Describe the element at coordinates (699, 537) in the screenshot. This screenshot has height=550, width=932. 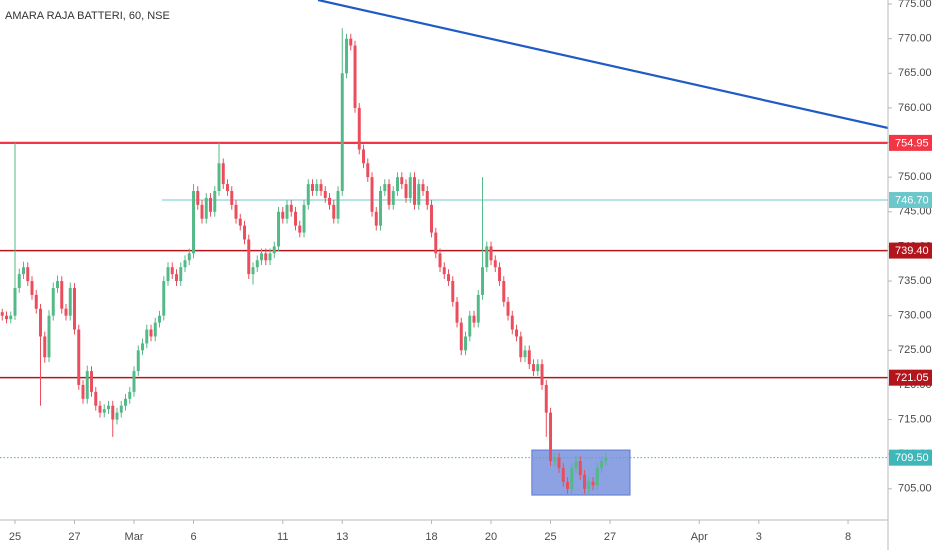
I see `x-tick-label: Apr` at that location.